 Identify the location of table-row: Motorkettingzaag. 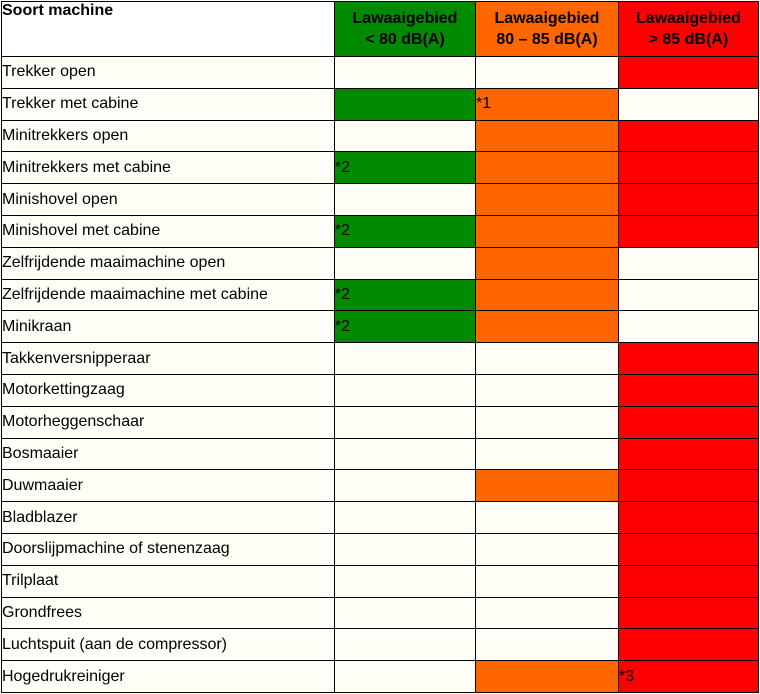
(380, 390).